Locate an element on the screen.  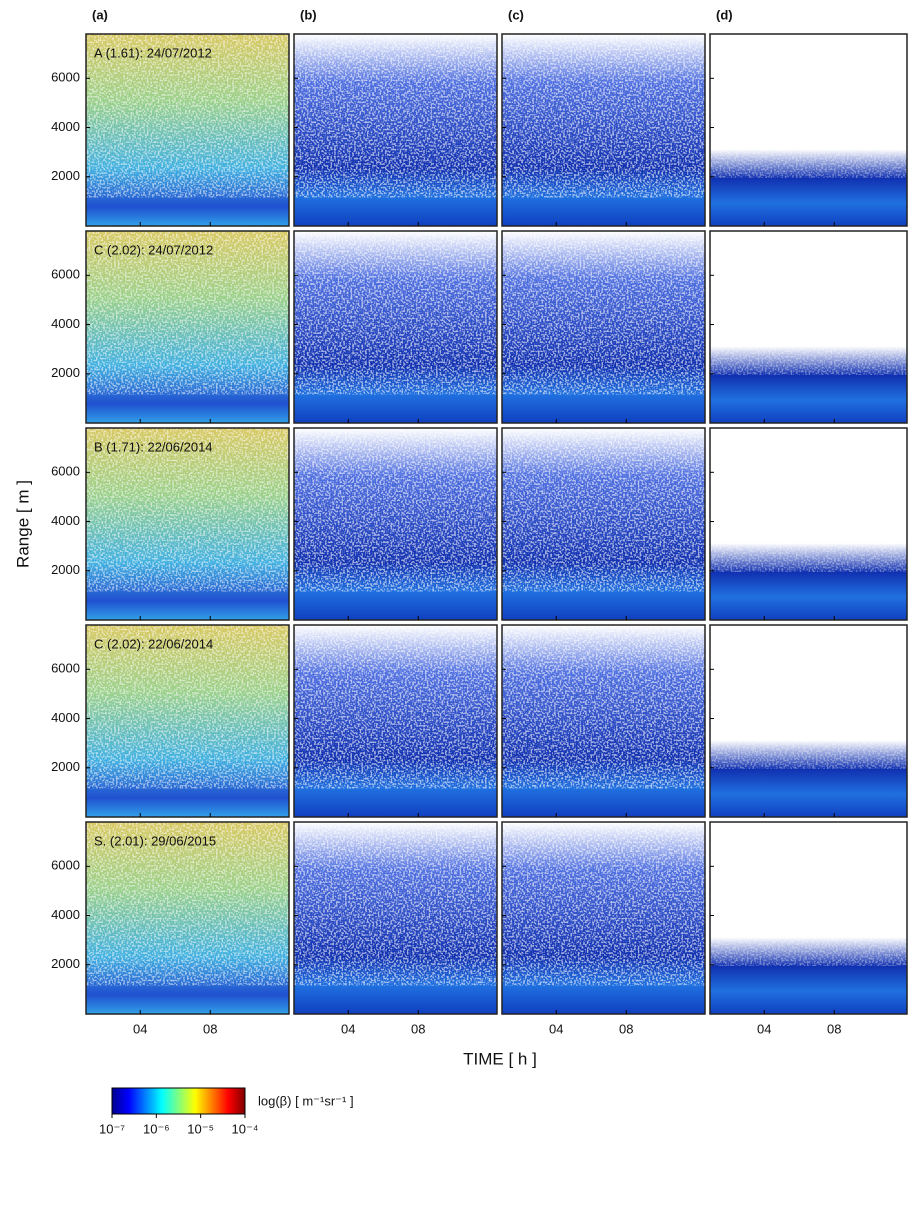
row-label: S. (2.01): 29/06/2015 is located at coordinates (155, 840).